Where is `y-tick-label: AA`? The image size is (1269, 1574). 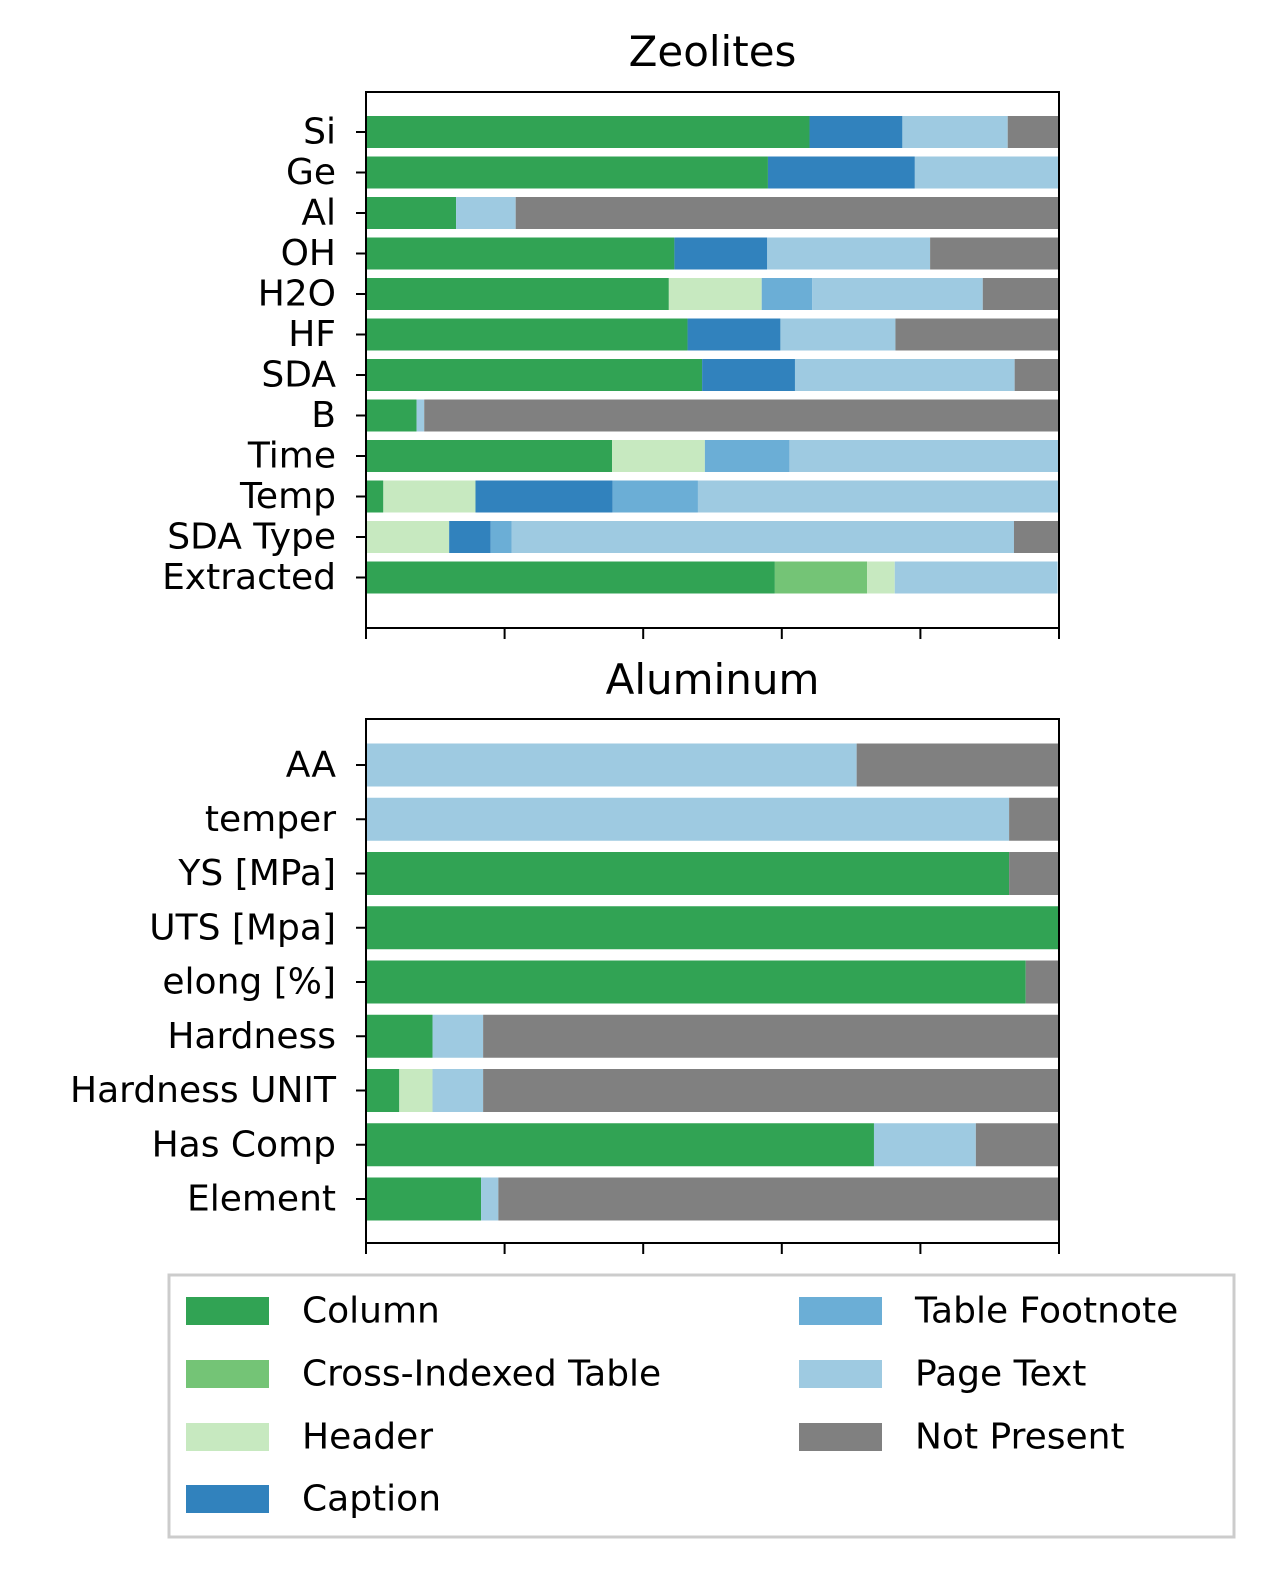 y-tick-label: AA is located at coordinates (311, 765).